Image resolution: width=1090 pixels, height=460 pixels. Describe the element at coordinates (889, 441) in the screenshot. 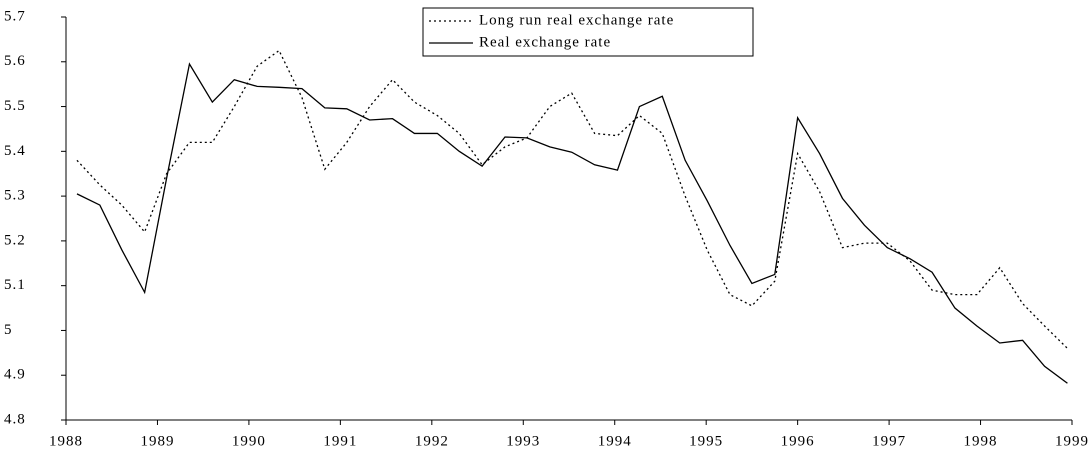

I see `x-tick-label: 1997` at that location.